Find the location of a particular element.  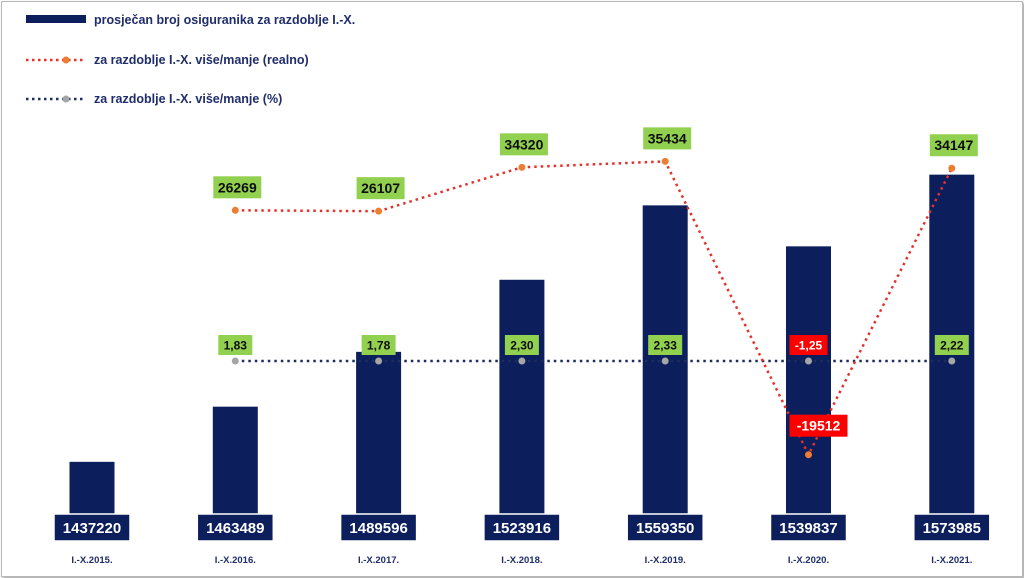

bar-value-label: 1523916 is located at coordinates (522, 528).